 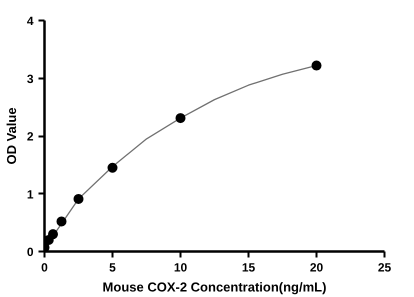 What do you see at coordinates (317, 267) in the screenshot?
I see `x-tick-label: 20` at bounding box center [317, 267].